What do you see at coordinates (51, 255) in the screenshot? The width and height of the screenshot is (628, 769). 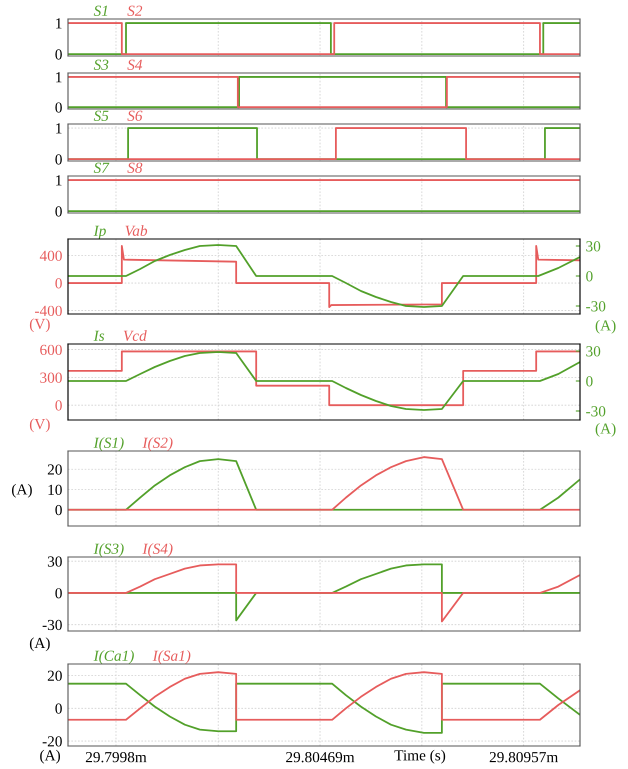 I see `y-tick-label: 400` at bounding box center [51, 255].